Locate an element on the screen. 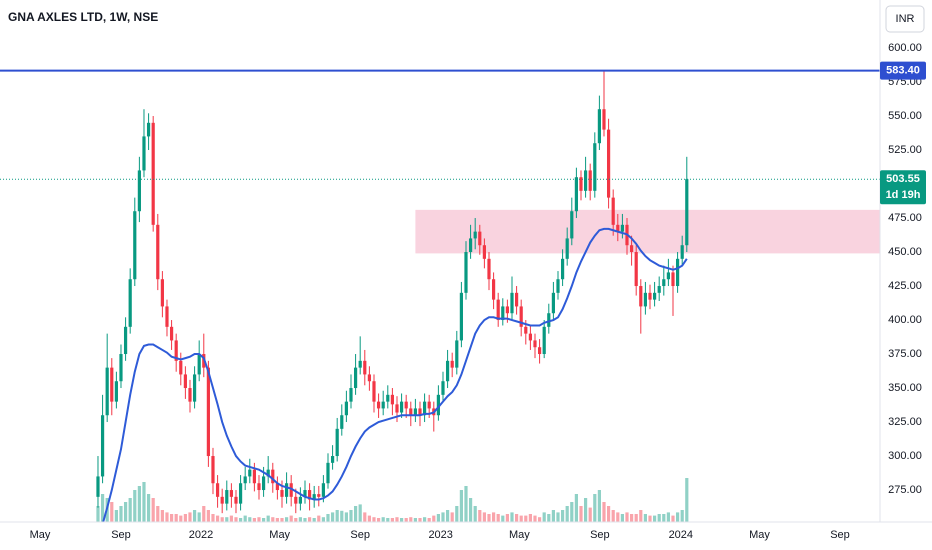 The image size is (932, 550). x-tick-label: 2023 is located at coordinates (440, 535).